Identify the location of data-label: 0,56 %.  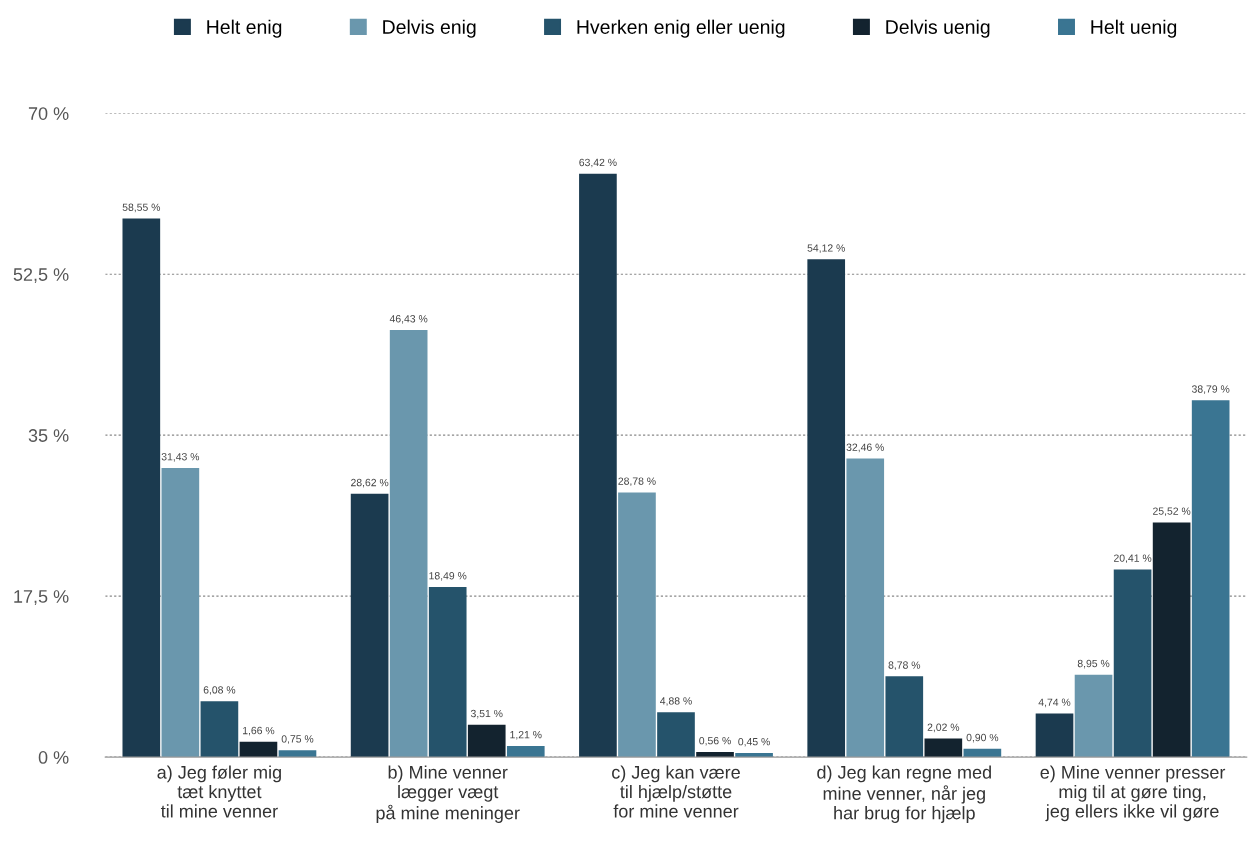
(715, 741).